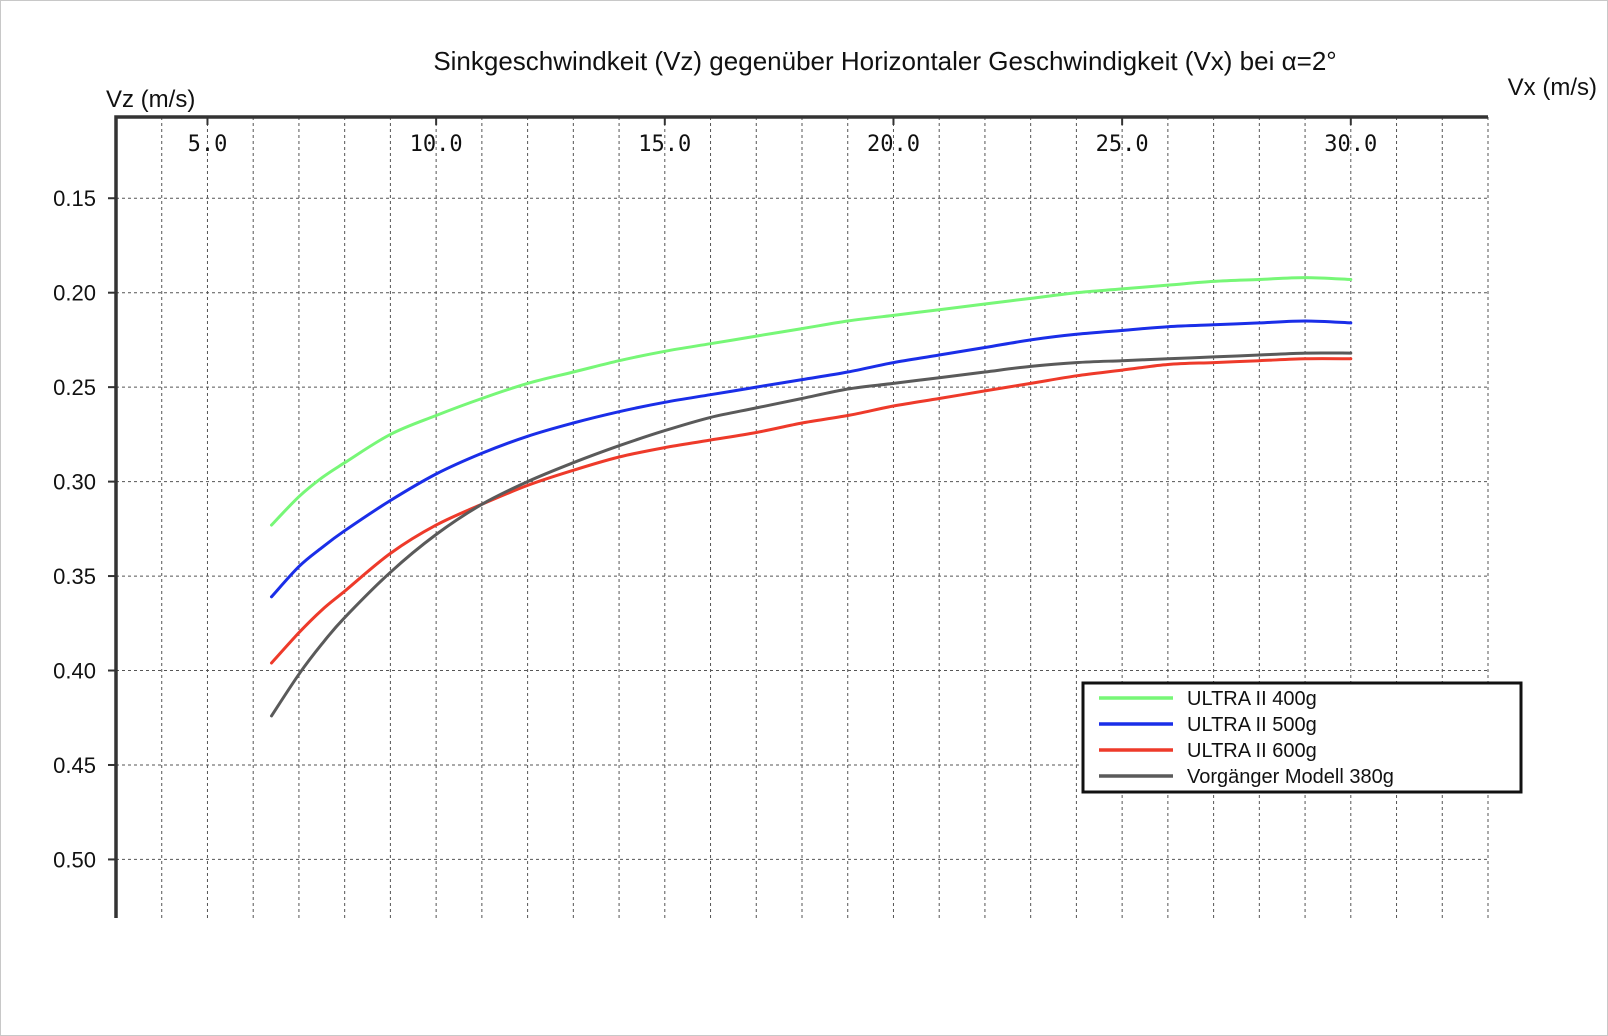 This screenshot has height=1036, width=1608. What do you see at coordinates (74, 859) in the screenshot?
I see `y-tick-label: 0.50` at bounding box center [74, 859].